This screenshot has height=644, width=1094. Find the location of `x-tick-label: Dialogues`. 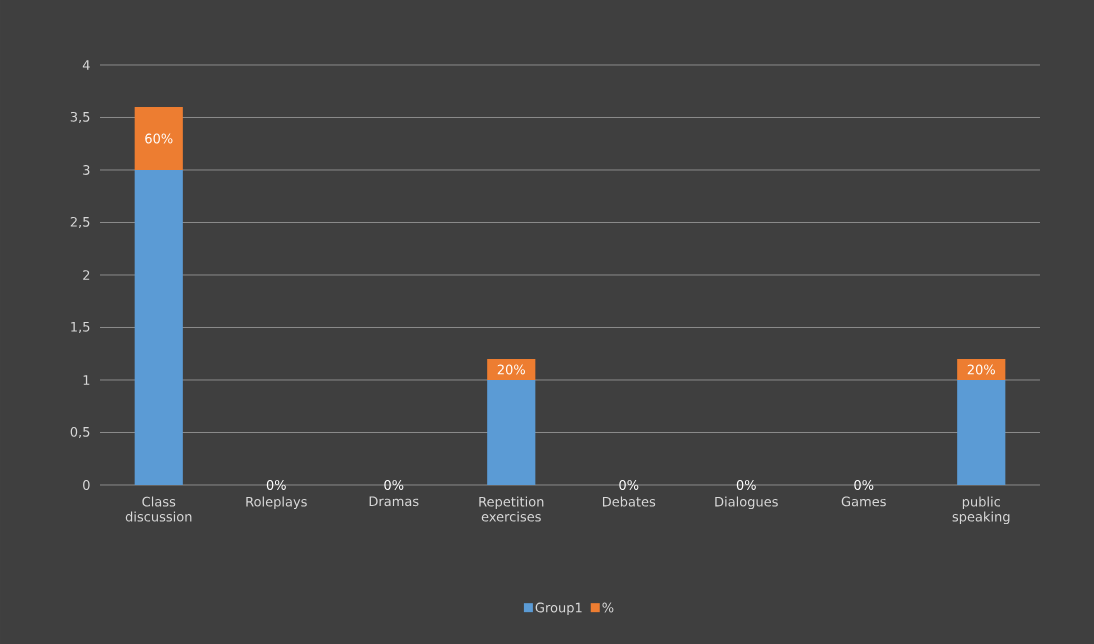

x-tick-label: Dialogues is located at coordinates (746, 503).